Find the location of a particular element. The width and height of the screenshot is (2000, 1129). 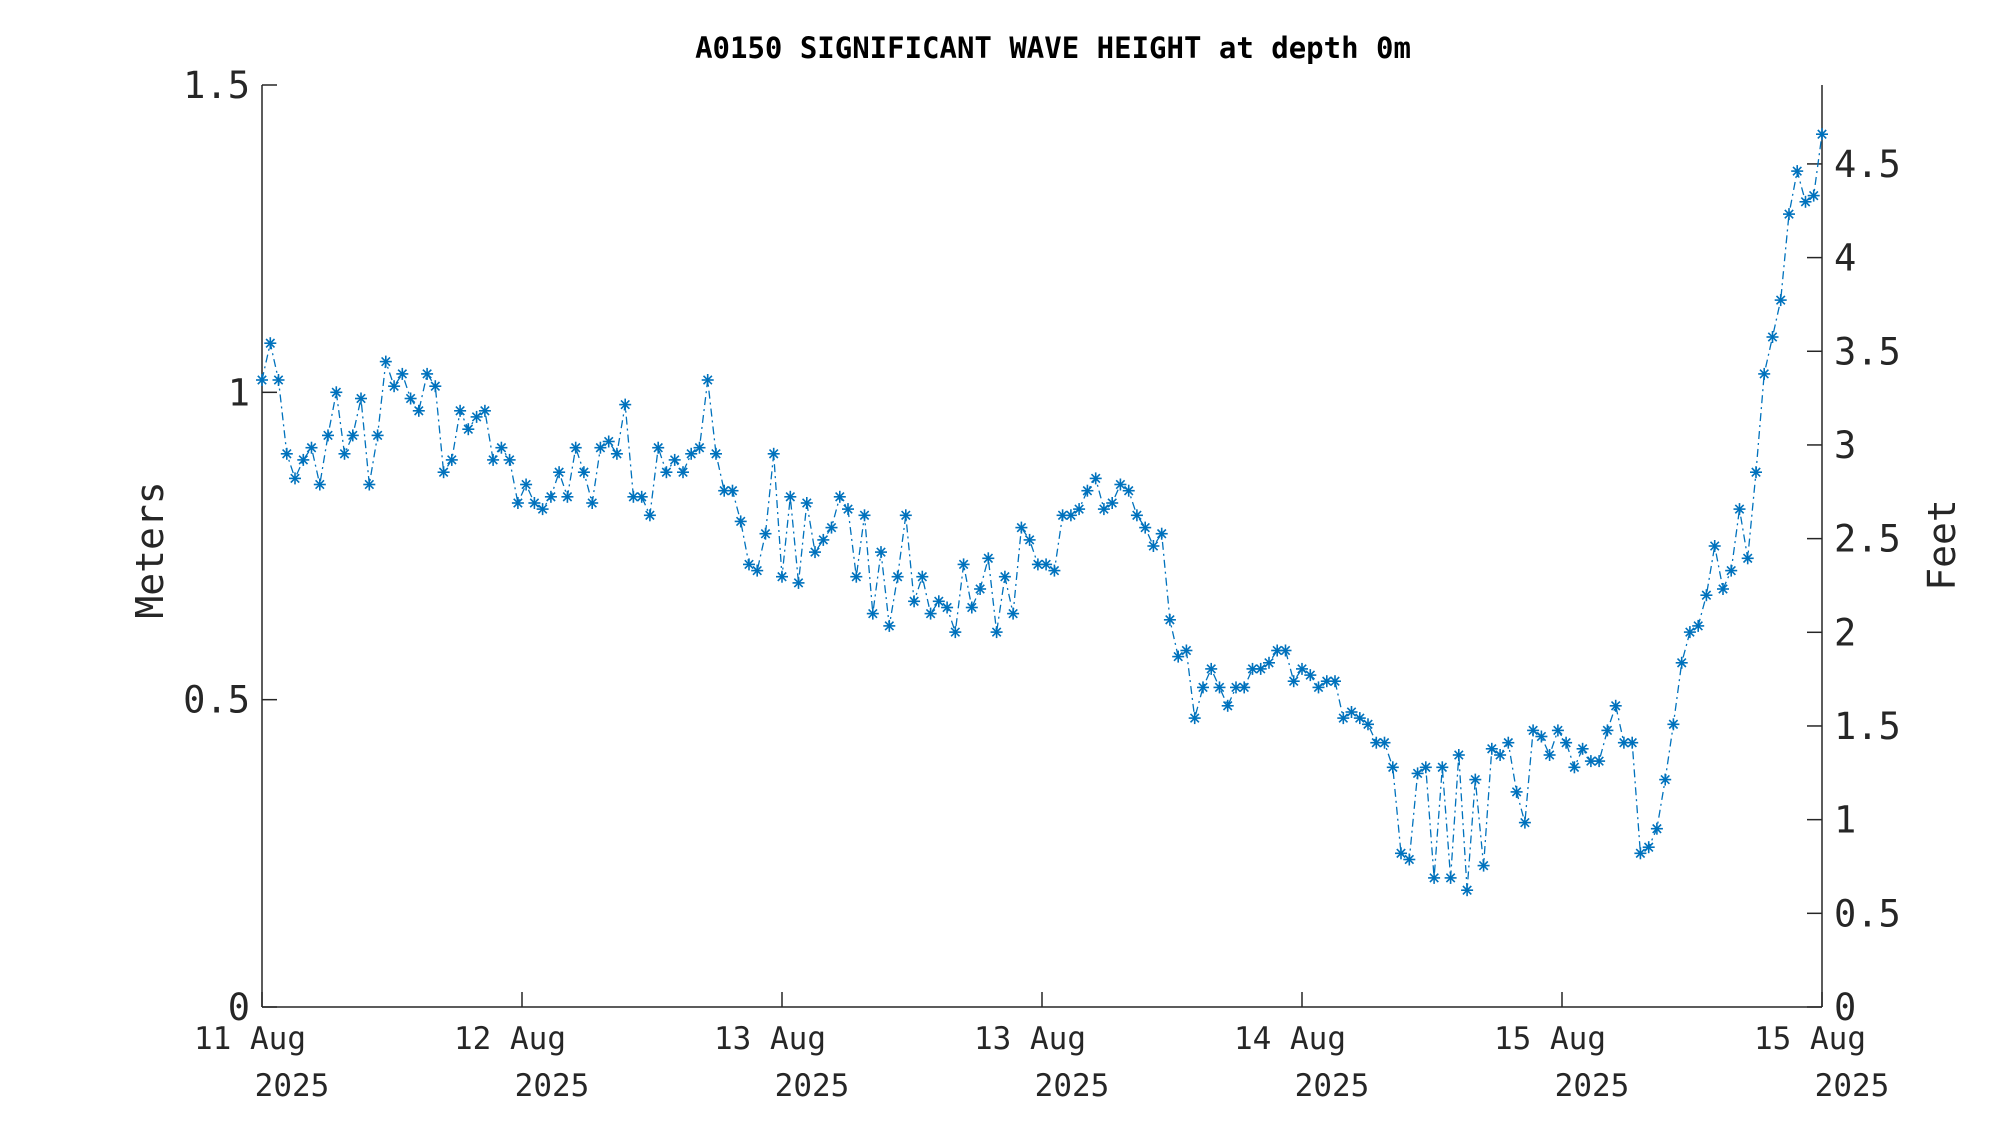

y-tick-label-right: 0.5 is located at coordinates (1867, 913).